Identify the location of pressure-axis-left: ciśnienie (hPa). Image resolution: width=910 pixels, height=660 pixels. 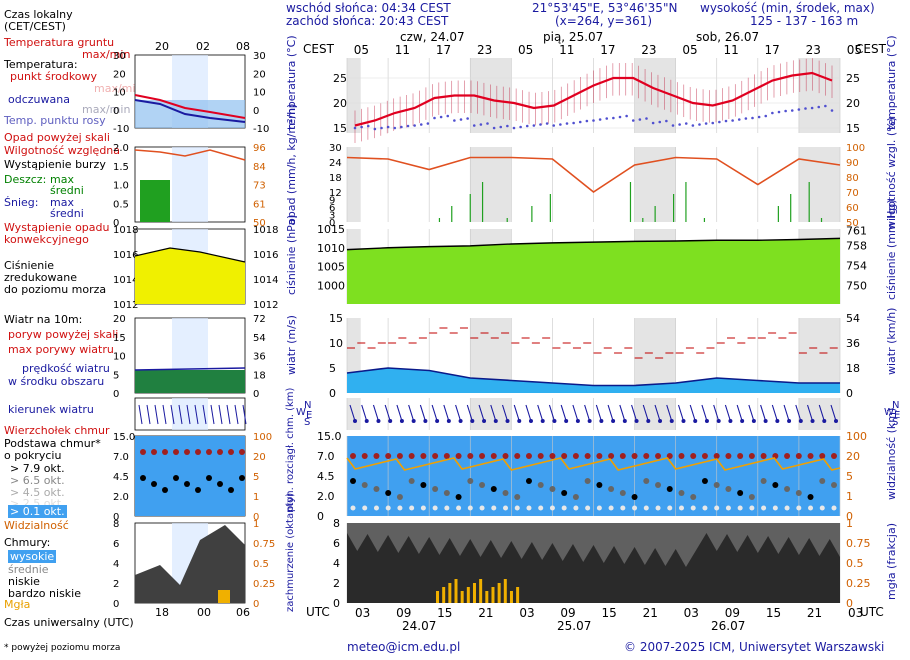
(291, 254).